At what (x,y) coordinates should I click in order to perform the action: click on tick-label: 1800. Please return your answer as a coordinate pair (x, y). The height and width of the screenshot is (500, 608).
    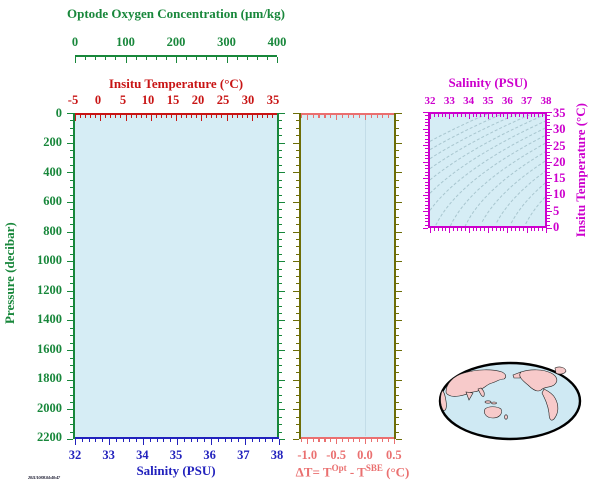
    Looking at the image, I should click on (49, 377).